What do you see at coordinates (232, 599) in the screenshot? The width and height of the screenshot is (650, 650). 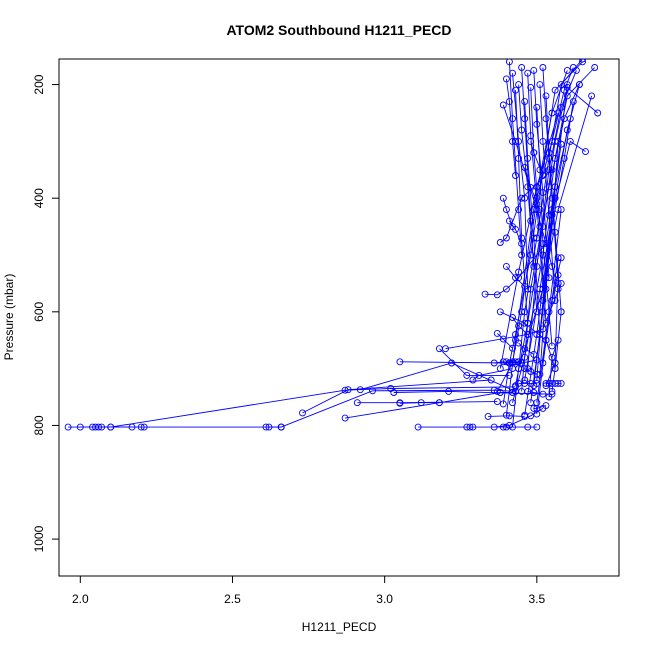 I see `x-tick-label: 2.5` at bounding box center [232, 599].